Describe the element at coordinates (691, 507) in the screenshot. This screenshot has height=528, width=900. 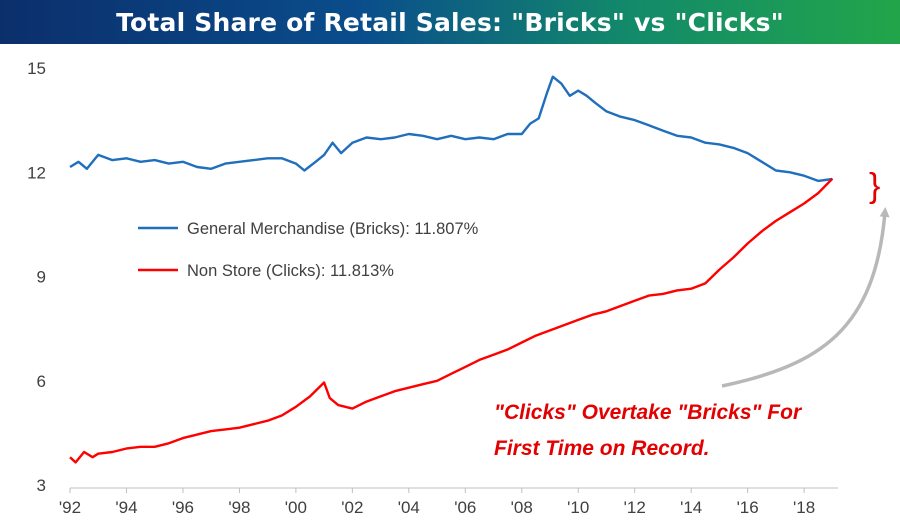
I see `x-tick-label: '14` at that location.